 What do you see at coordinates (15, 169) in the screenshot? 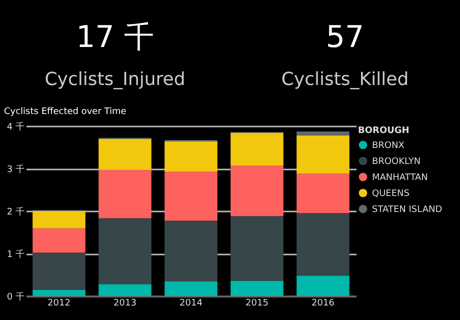
I see `y-tick-label: 3 千` at bounding box center [15, 169].